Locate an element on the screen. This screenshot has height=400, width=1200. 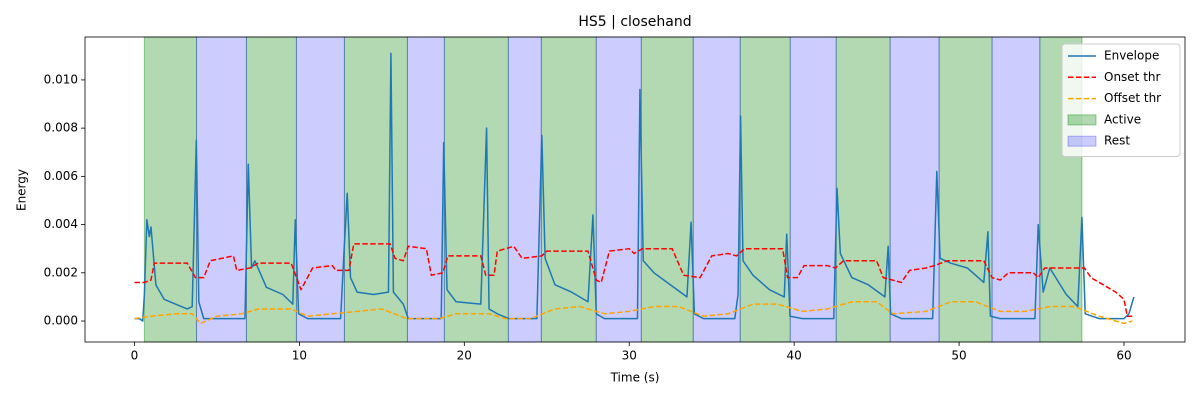
x-tick-label: 0 is located at coordinates (135, 356).